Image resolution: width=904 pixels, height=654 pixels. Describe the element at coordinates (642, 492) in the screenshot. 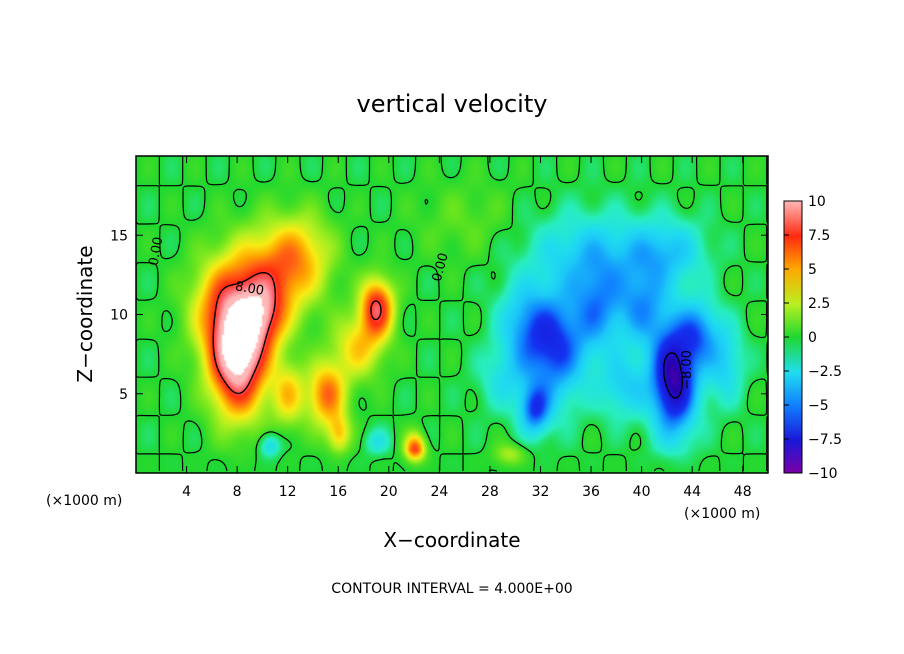

I see `x-tick-label: 40` at that location.